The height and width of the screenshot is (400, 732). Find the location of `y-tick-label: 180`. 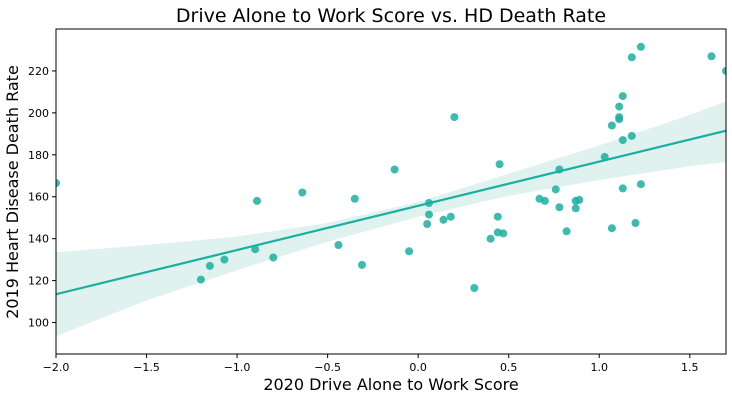

y-tick-label: 180 is located at coordinates (38, 155).